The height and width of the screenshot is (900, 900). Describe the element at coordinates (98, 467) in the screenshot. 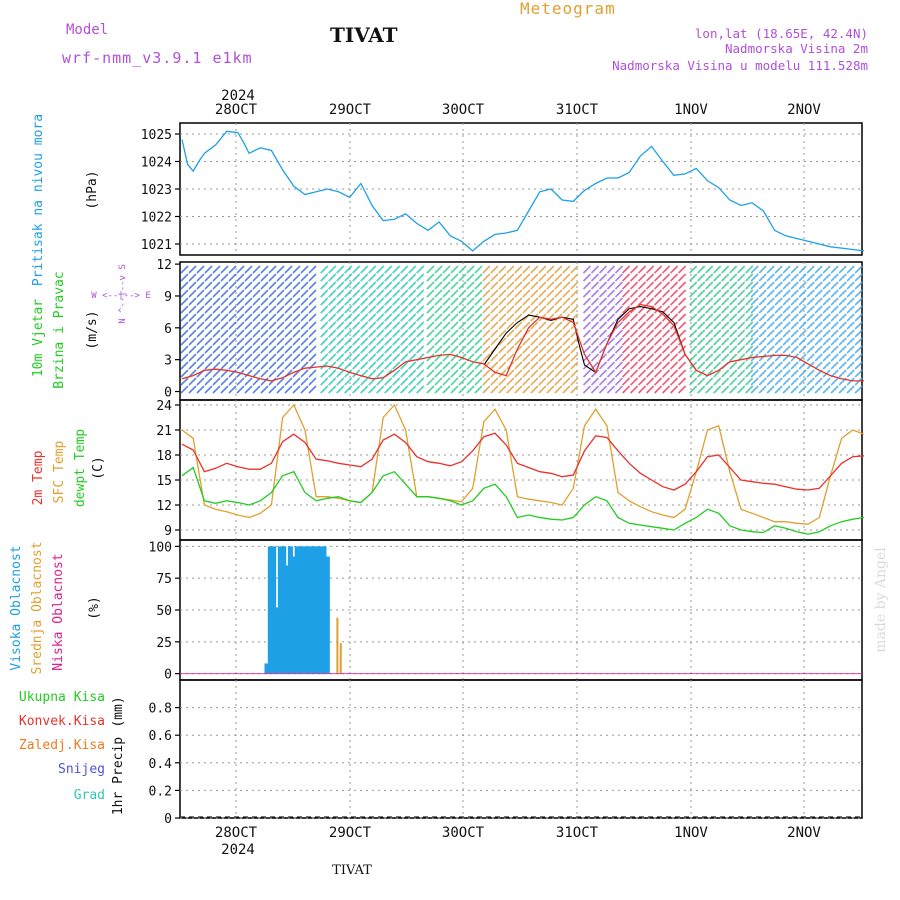

I see `temp-unit: (C)` at that location.